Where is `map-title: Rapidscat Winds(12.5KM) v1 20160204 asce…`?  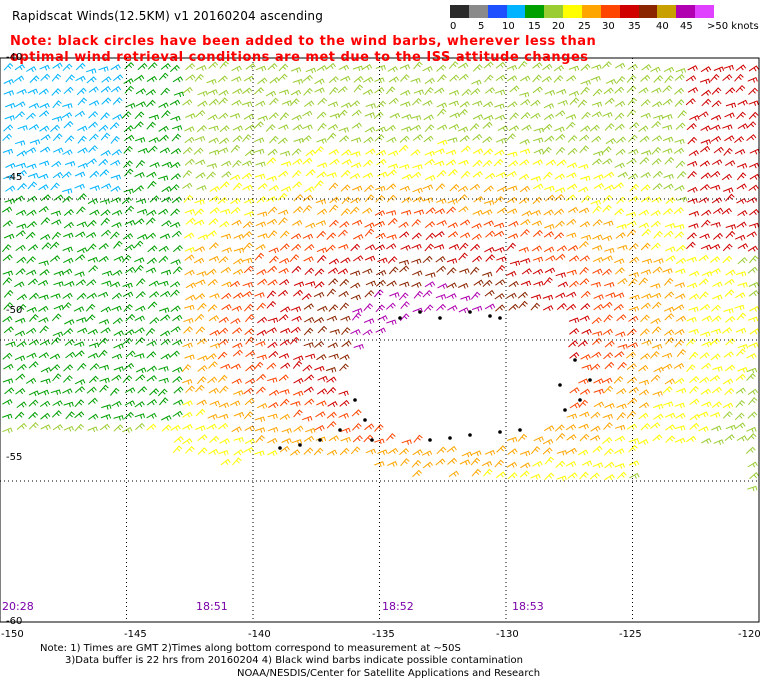 map-title: Rapidscat Winds(12.5KM) v1 20160204 asce… is located at coordinates (168, 16).